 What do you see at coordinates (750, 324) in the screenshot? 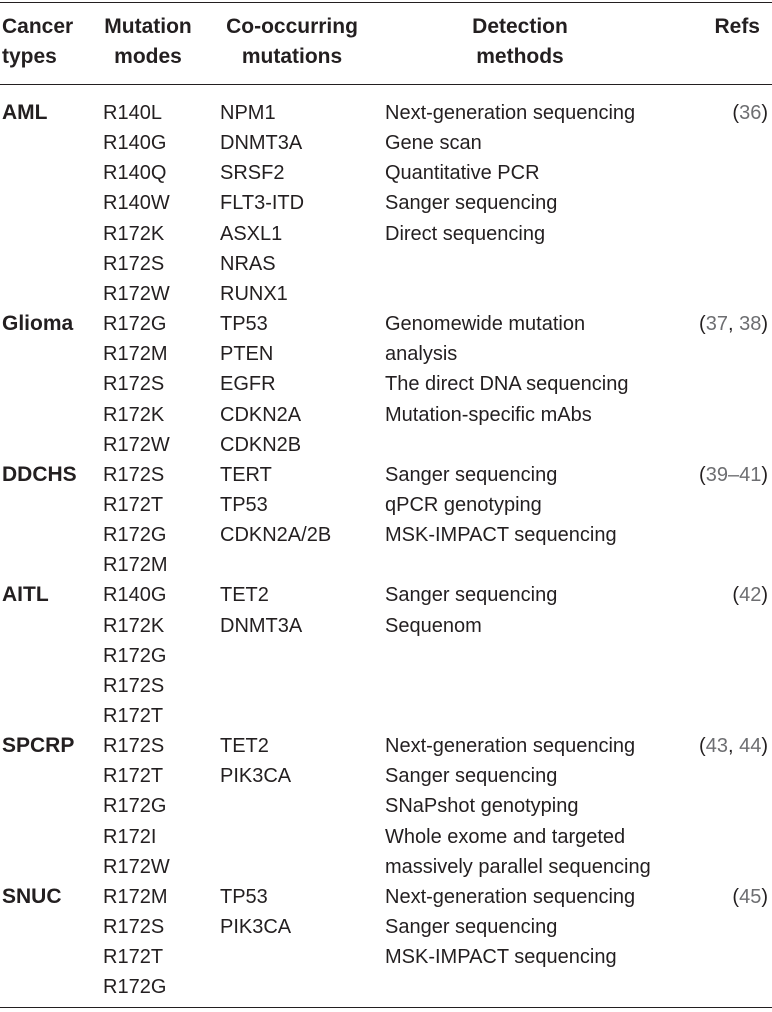
I see `ref-link: 38` at bounding box center [750, 324].